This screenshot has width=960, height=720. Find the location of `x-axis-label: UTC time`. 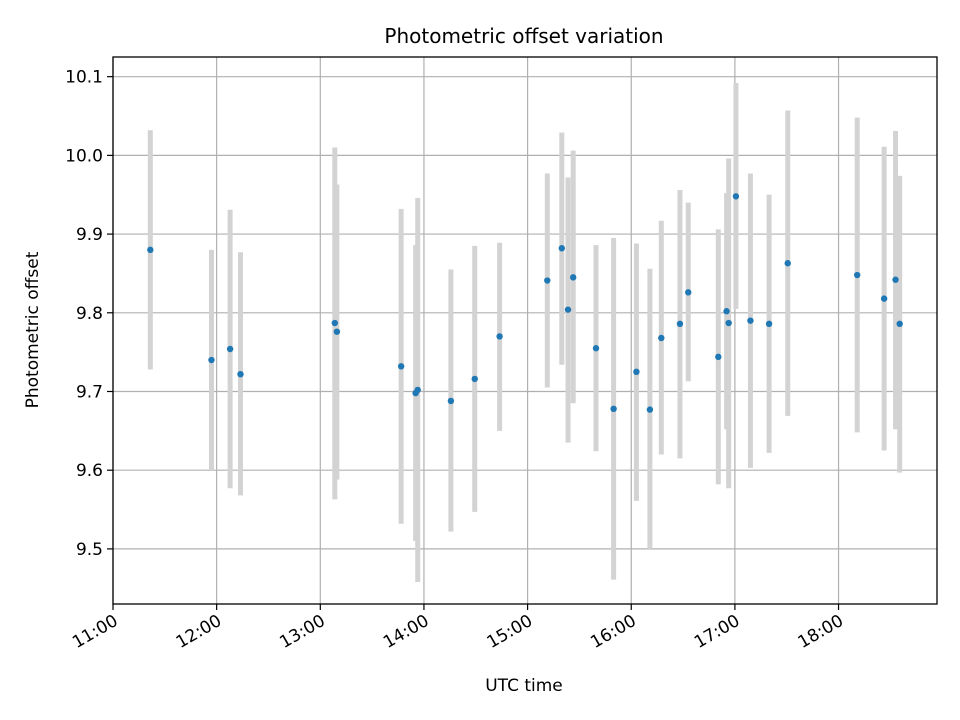

x-axis-label: UTC time is located at coordinates (524, 686).